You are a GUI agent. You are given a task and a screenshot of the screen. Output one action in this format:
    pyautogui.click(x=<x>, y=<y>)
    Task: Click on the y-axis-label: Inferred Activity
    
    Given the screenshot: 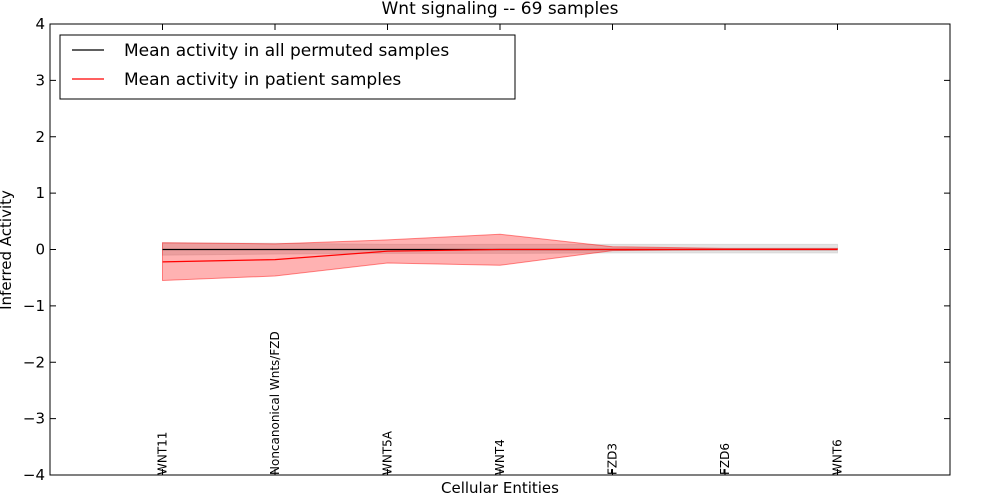 What is the action you would take?
    pyautogui.click(x=7, y=250)
    